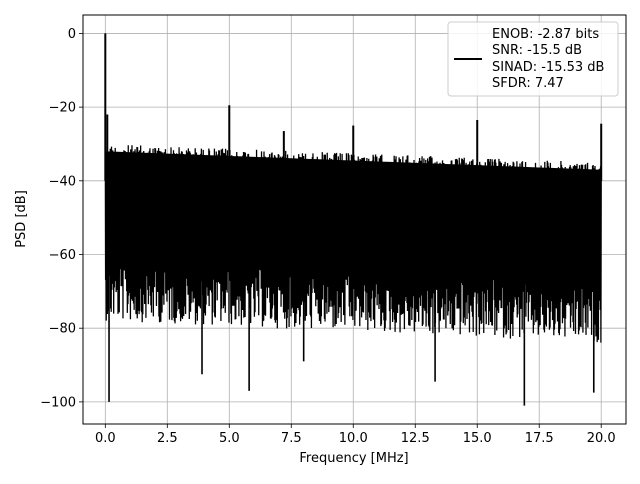  What do you see at coordinates (537, 50) in the screenshot?
I see `legend-line-snr: SNR: -15.5 dB` at bounding box center [537, 50].